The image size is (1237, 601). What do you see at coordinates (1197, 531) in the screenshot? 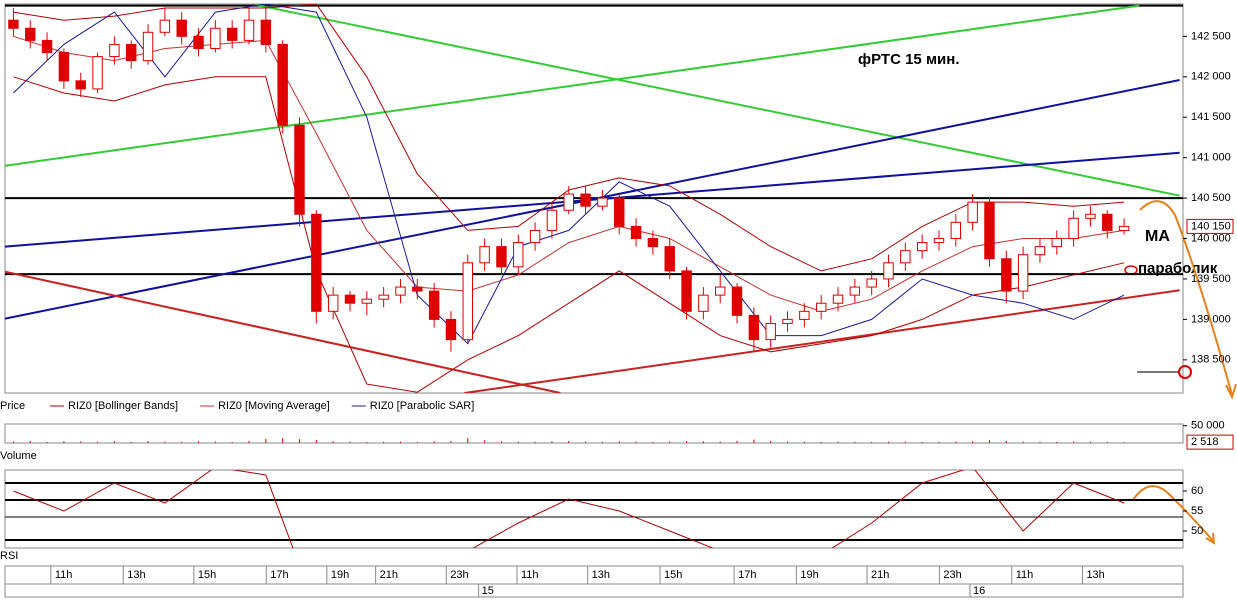
I see `y-tick-label: 50` at bounding box center [1197, 531].